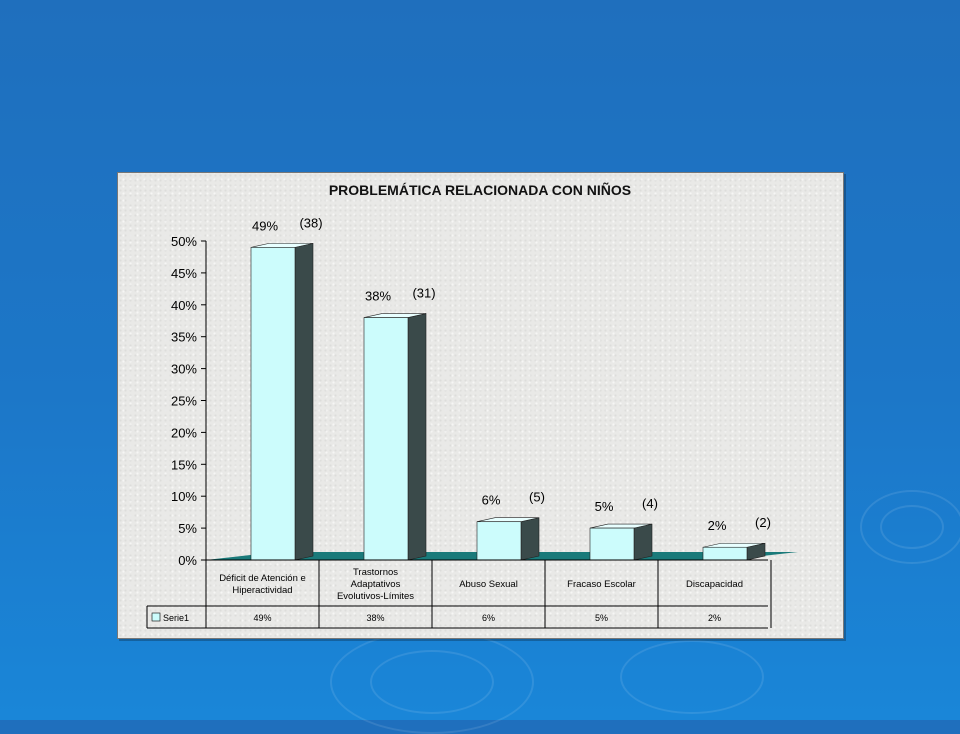 The image size is (960, 734). I want to click on y-tick-label: 0%, so click(187, 560).